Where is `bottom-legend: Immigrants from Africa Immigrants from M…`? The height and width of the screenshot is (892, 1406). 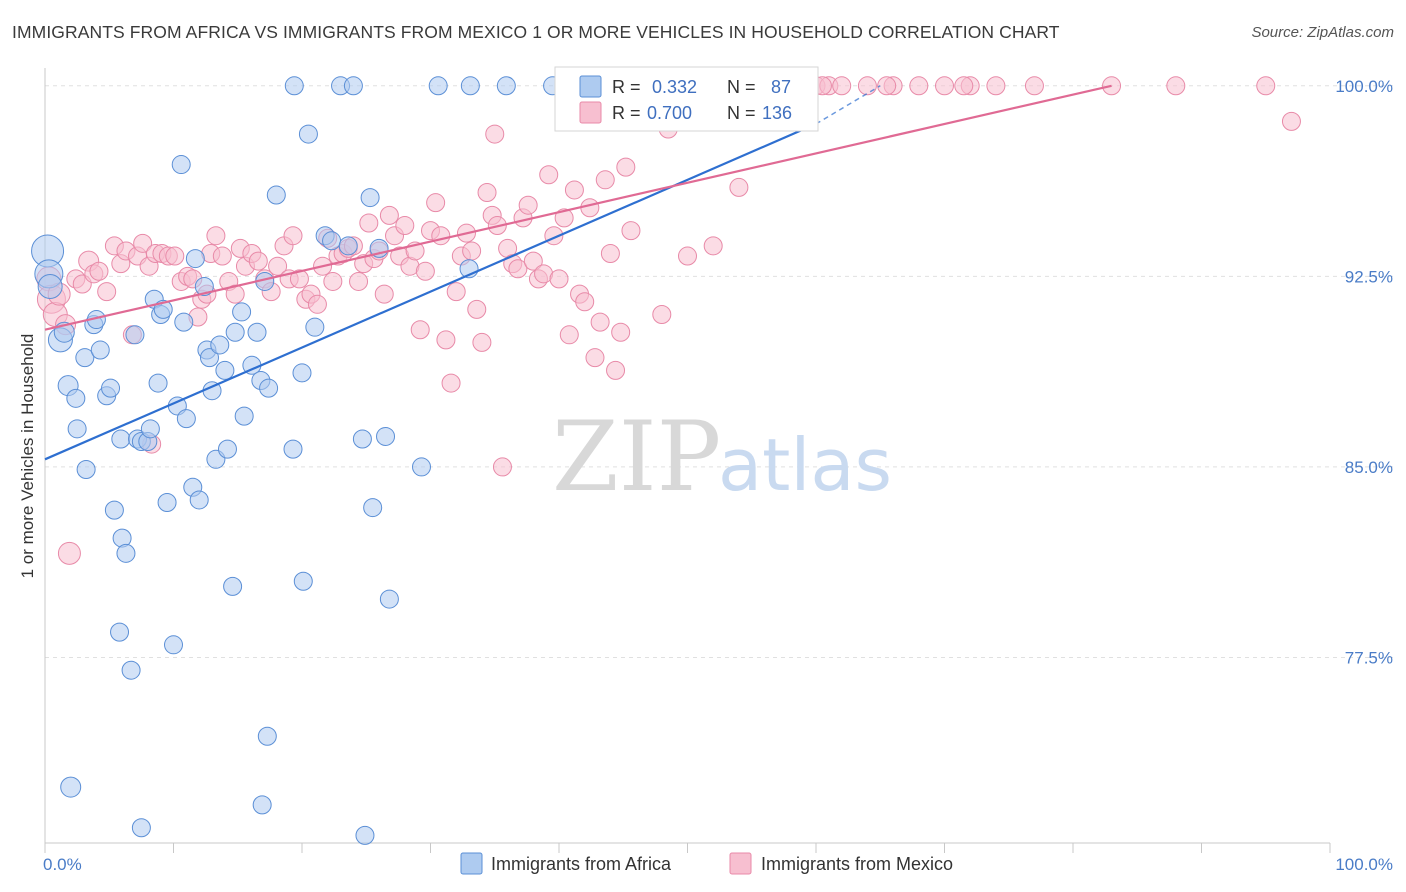 bottom-legend: Immigrants from Africa Immigrants from M… is located at coordinates (706, 863).